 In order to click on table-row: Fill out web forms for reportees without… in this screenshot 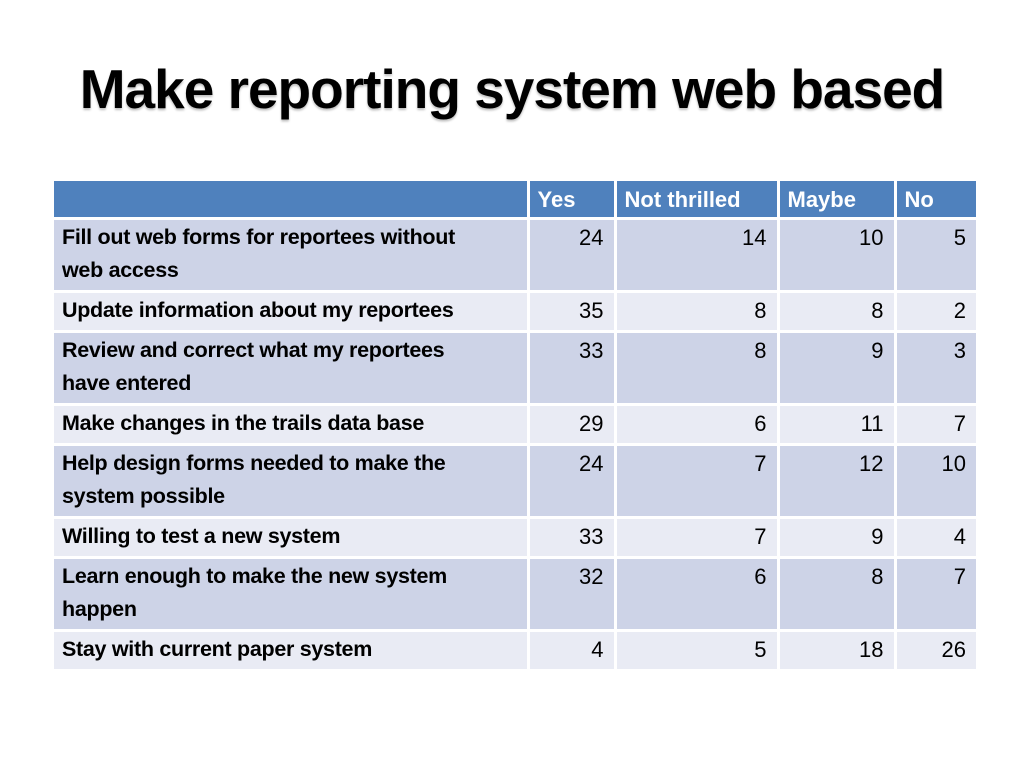, I will do `click(515, 255)`.